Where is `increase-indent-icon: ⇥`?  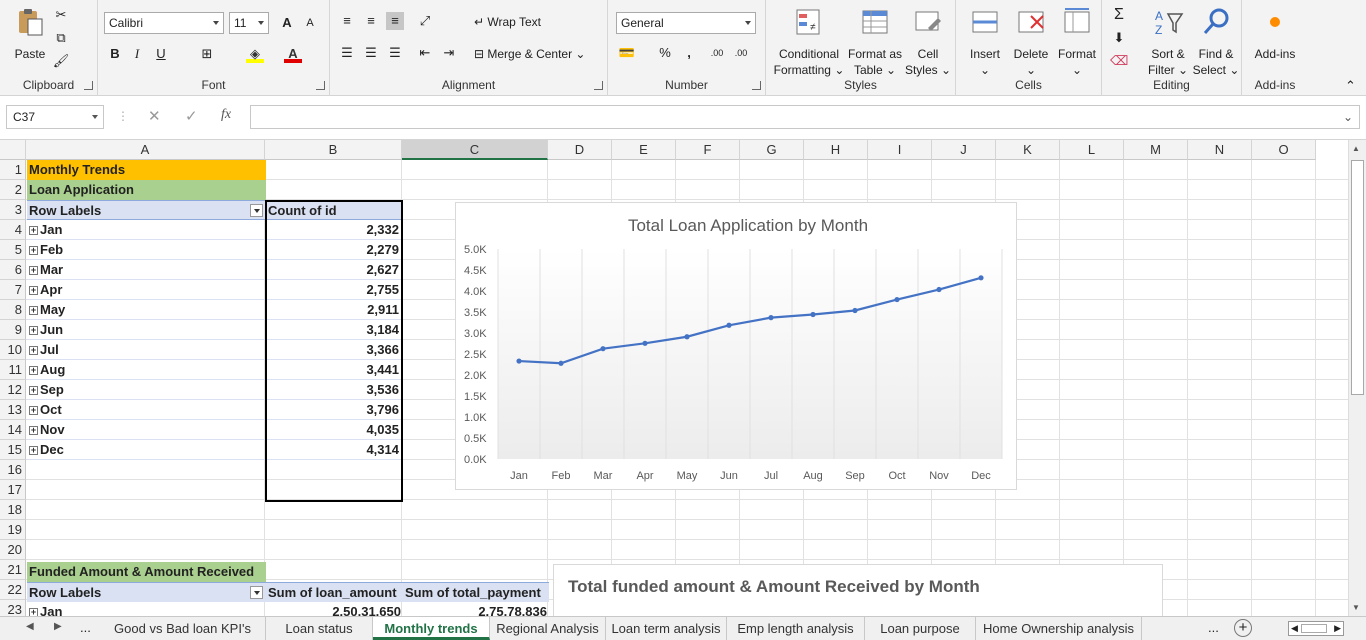
increase-indent-icon: ⇥ is located at coordinates (449, 52).